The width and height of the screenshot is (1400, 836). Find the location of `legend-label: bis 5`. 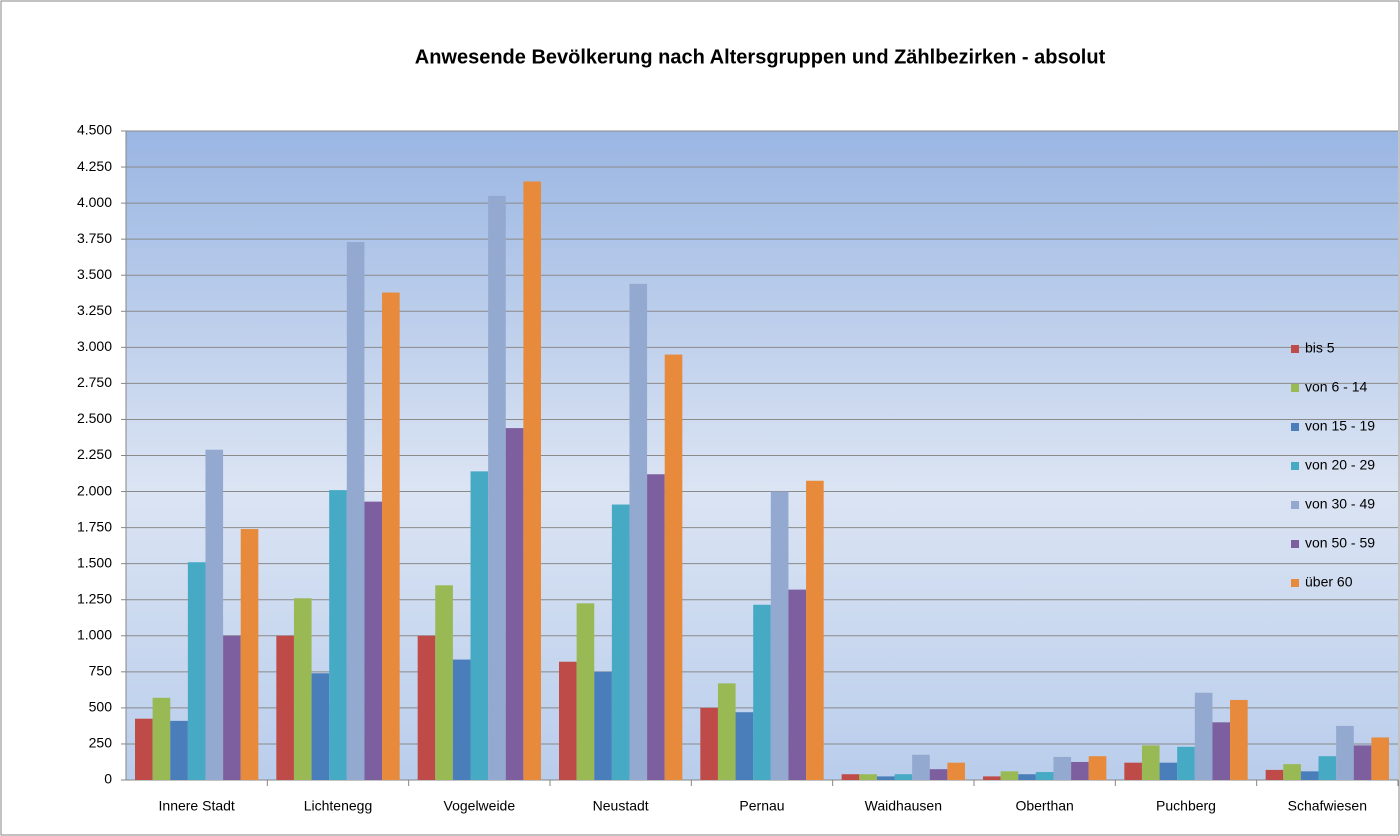

legend-label: bis 5 is located at coordinates (1320, 348).